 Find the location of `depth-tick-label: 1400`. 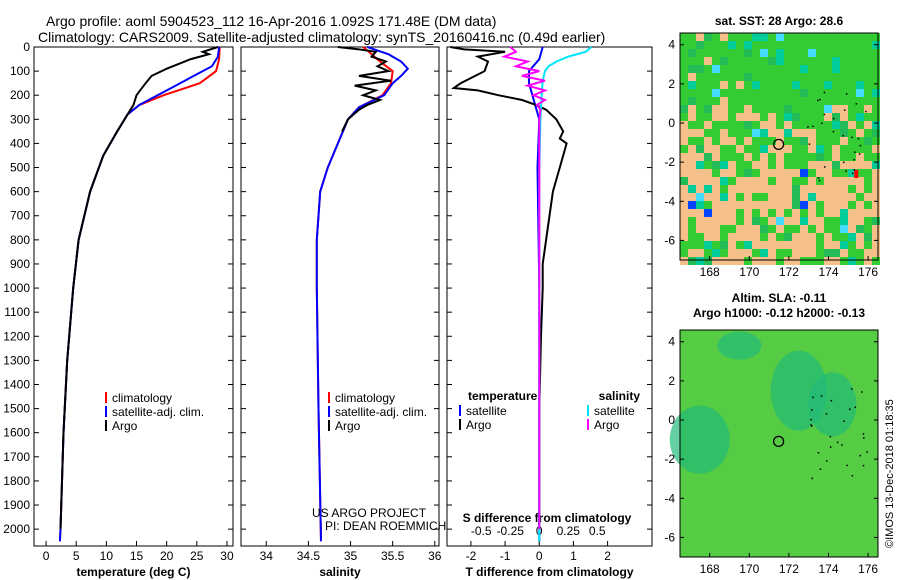

depth-tick-label: 1400 is located at coordinates (16, 384).